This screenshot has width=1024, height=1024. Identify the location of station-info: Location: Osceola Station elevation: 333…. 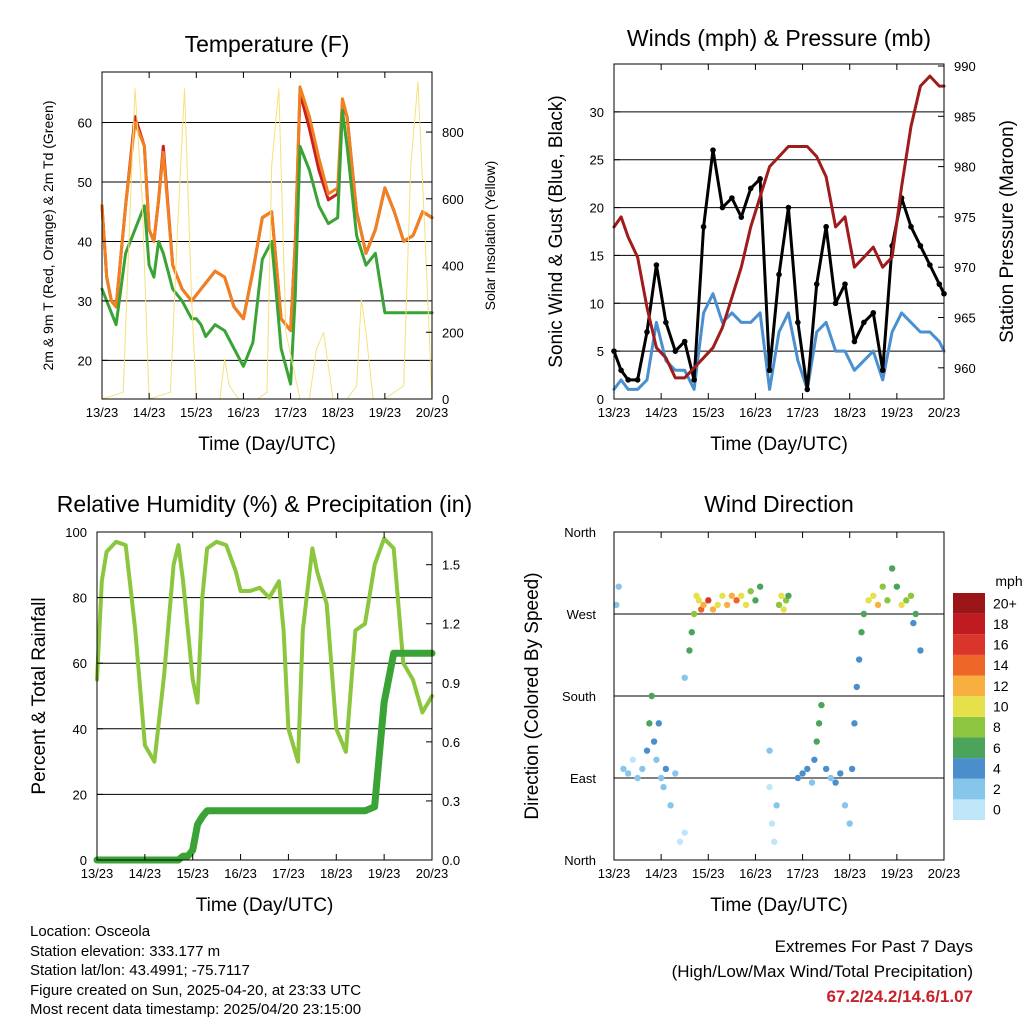
(195, 971).